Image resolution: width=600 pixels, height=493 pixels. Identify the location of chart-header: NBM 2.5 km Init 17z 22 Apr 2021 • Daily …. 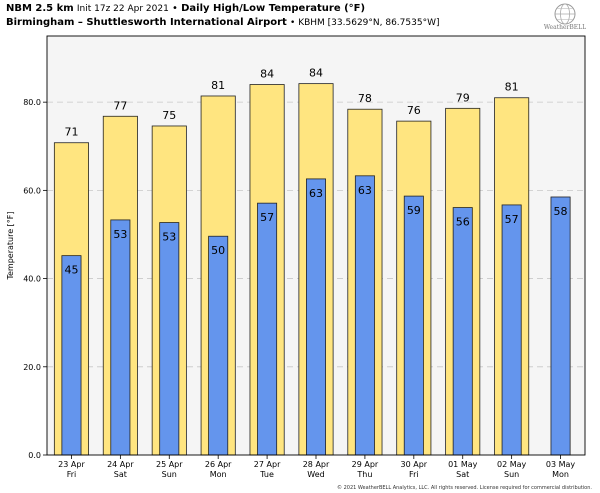
(266, 16).